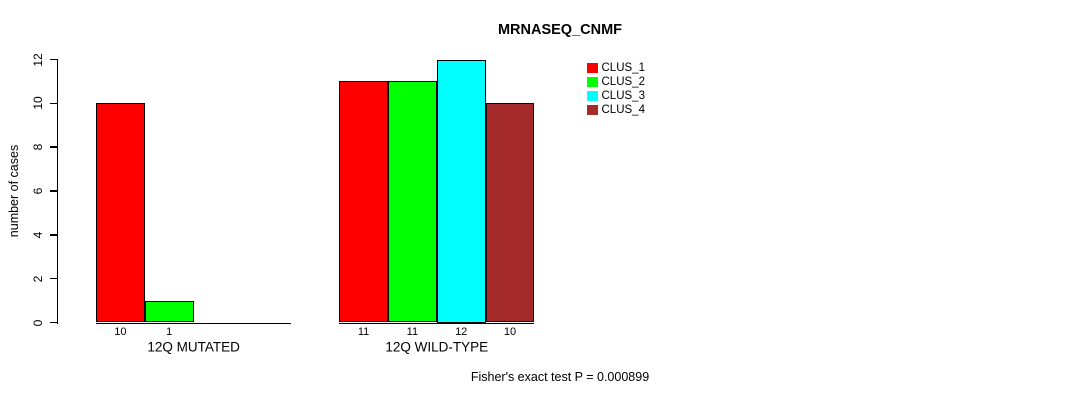 Image resolution: width=1090 pixels, height=400 pixels. Describe the element at coordinates (38, 147) in the screenshot. I see `y-axis-tick-label: 8` at that location.